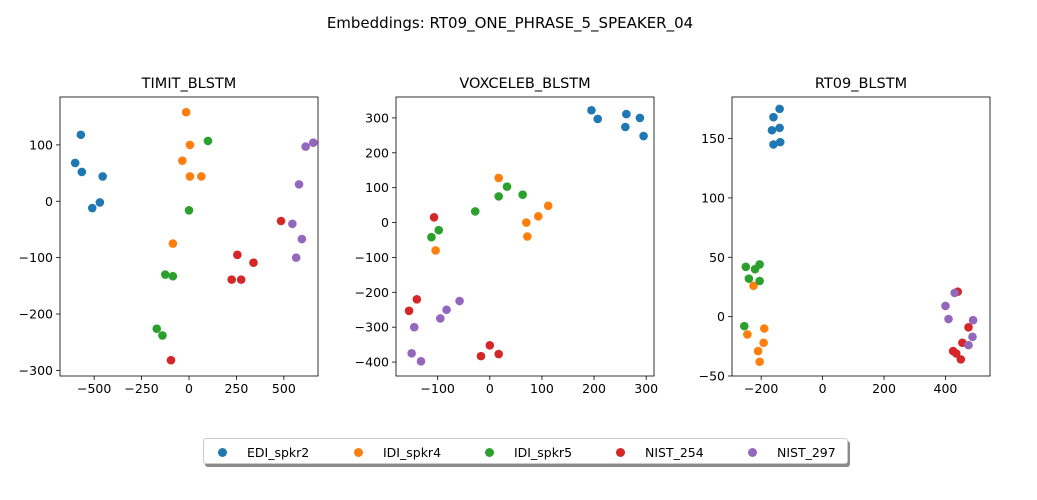 The height and width of the screenshot is (500, 1037). What do you see at coordinates (761, 388) in the screenshot?
I see `x-tick-label: −200` at bounding box center [761, 388].